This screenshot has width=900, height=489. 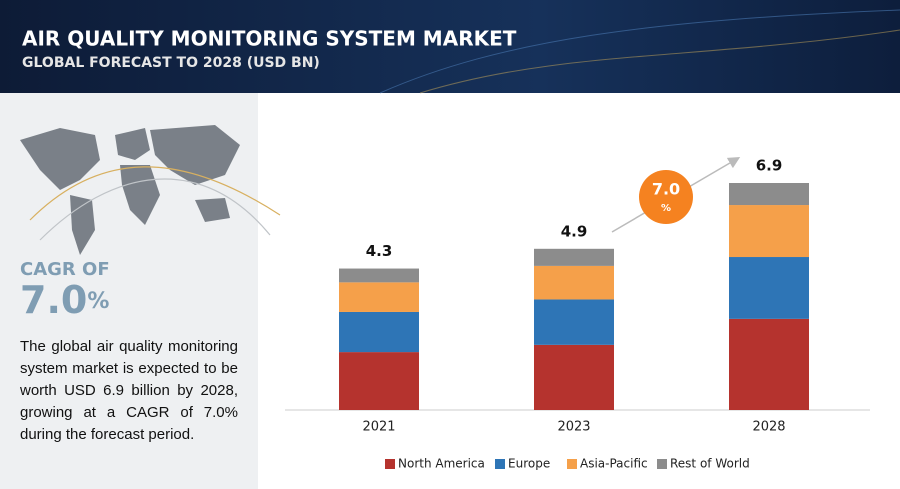 What do you see at coordinates (379, 251) in the screenshot?
I see `total-label: 4.3` at bounding box center [379, 251].